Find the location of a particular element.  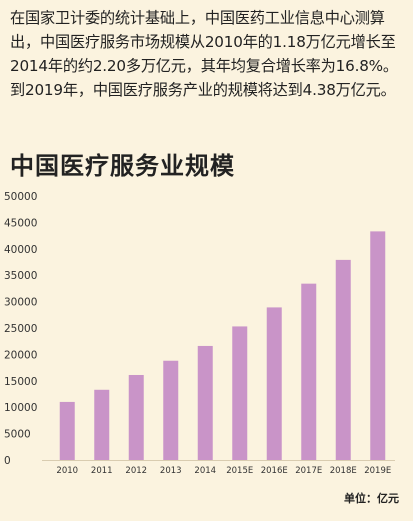

bar-2018e is located at coordinates (343, 359).